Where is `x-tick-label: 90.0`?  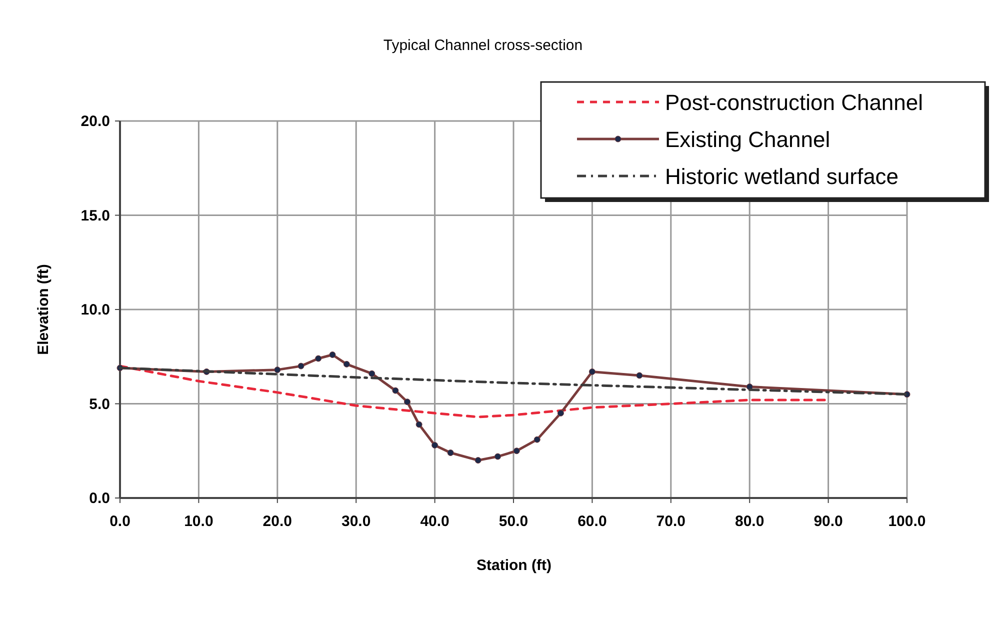
x-tick-label: 90.0 is located at coordinates (828, 521).